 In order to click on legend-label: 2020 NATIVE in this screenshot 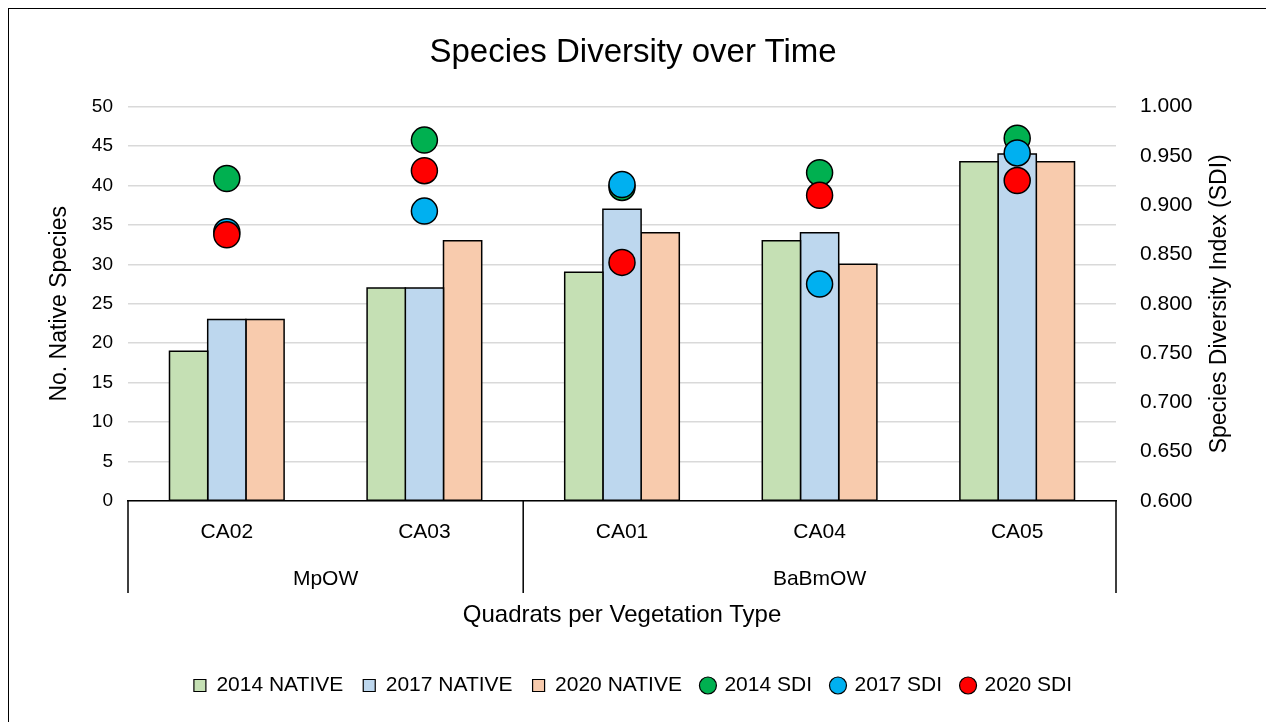, I will do `click(618, 684)`.